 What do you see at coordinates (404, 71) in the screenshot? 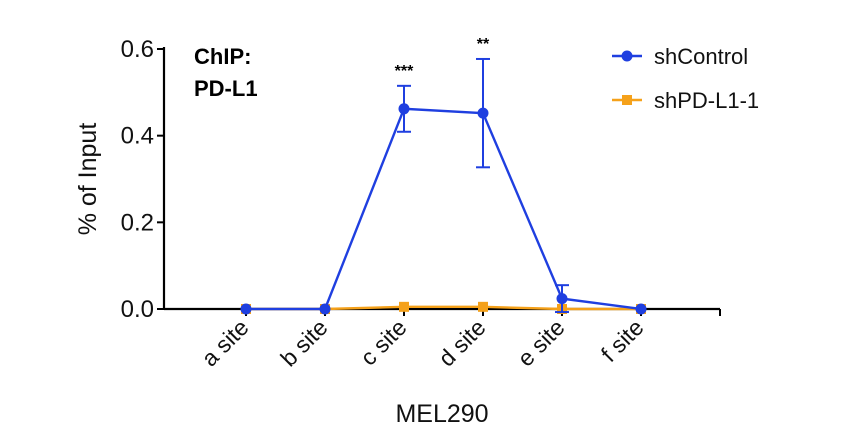
I see `significance-label: ***` at bounding box center [404, 71].